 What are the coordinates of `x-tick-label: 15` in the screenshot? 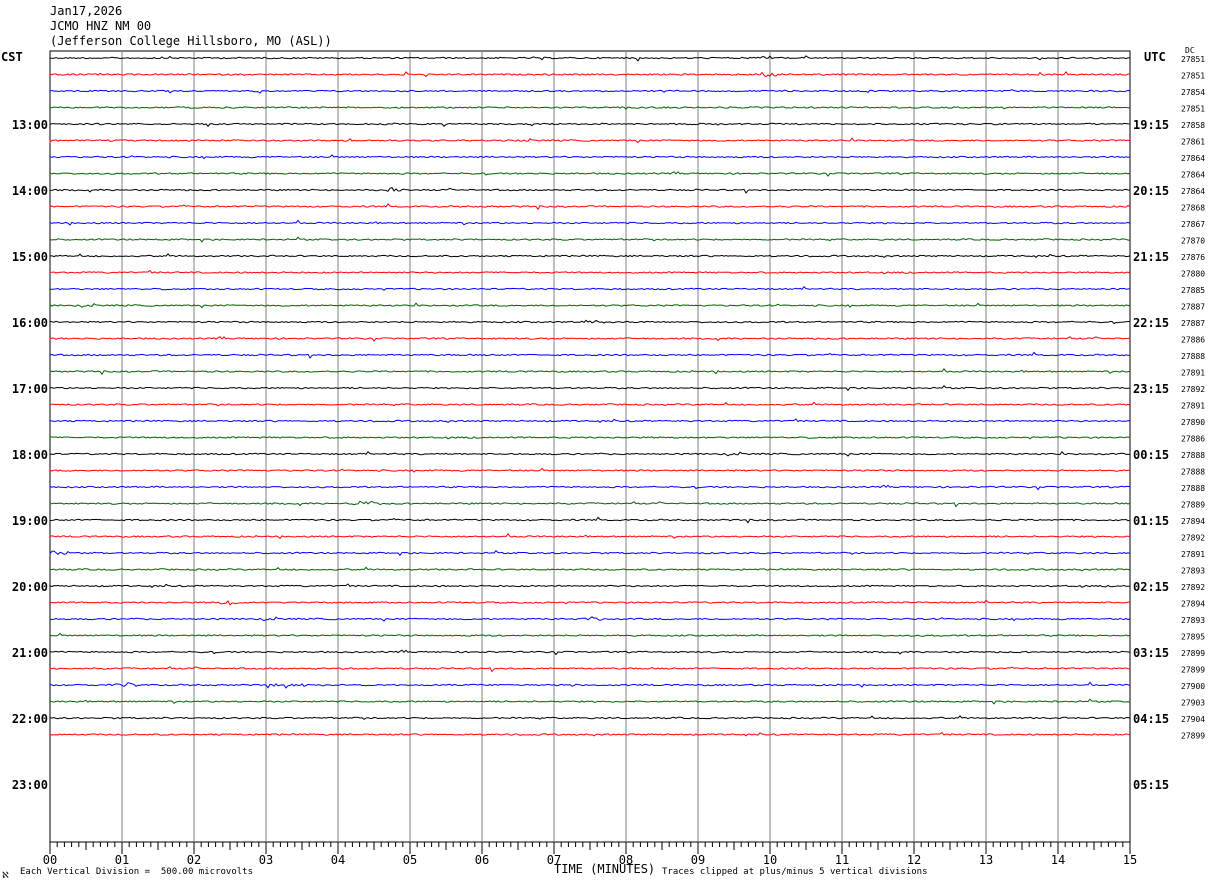 It's located at (1130, 860).